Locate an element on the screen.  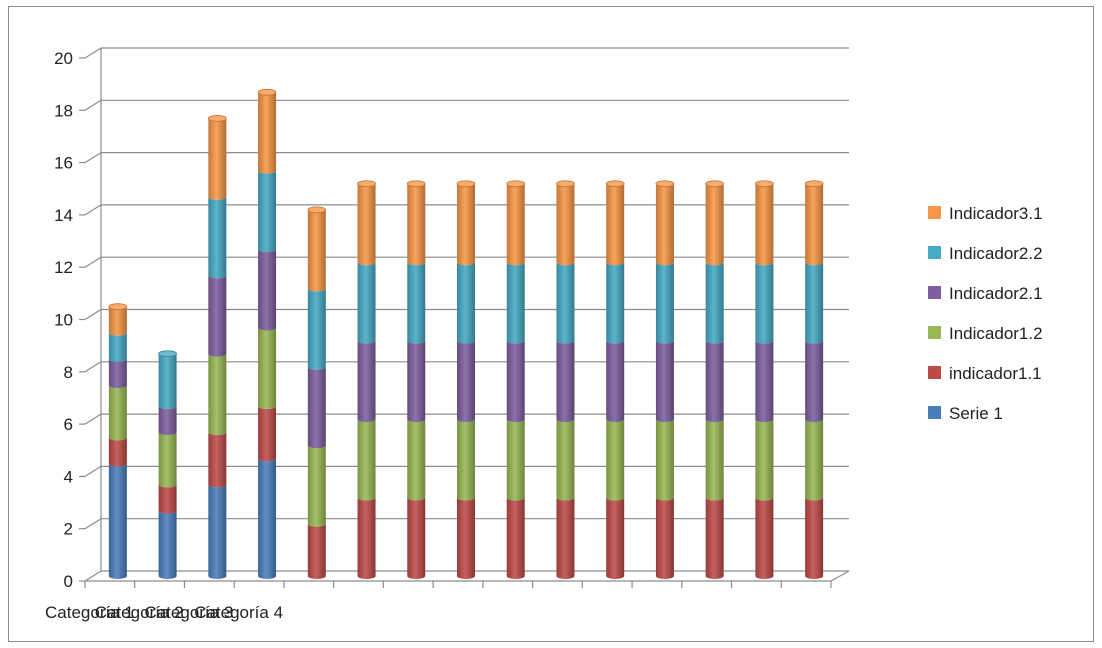
x-tick-label: Categoría 2 is located at coordinates (139, 612).